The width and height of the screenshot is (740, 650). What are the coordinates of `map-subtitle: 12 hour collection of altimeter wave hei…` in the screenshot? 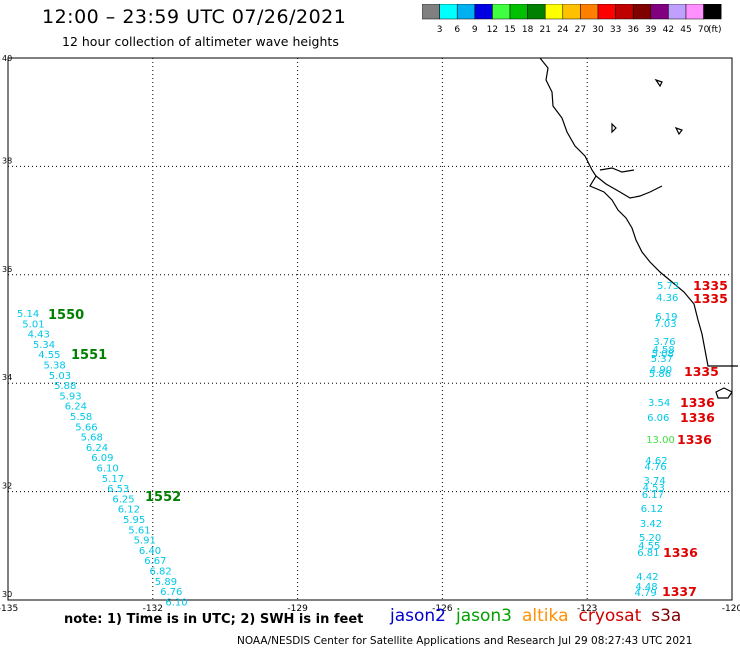 It's located at (200, 41).